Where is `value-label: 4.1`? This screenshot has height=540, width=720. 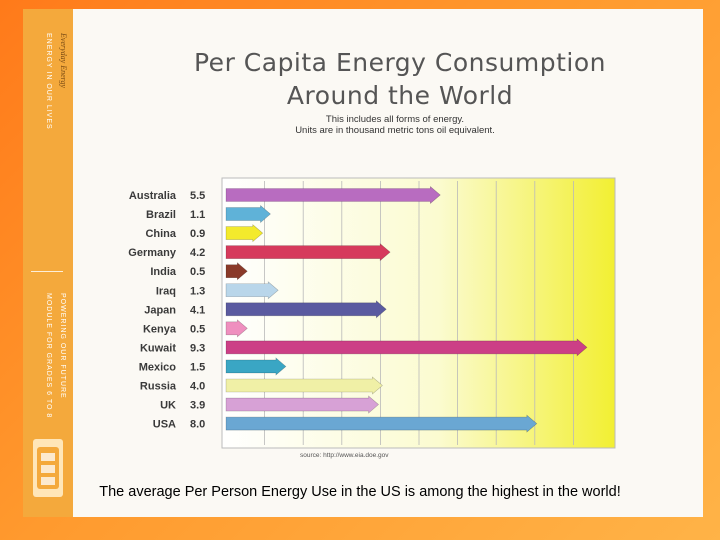
value-label: 4.1 is located at coordinates (197, 310).